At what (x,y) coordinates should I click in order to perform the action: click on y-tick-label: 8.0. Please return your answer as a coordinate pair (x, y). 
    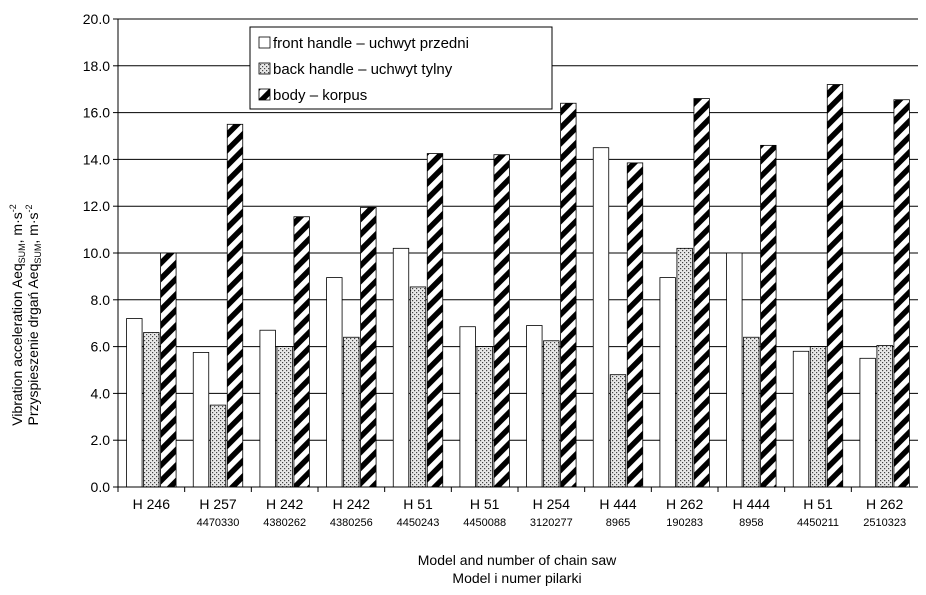
    Looking at the image, I should click on (101, 300).